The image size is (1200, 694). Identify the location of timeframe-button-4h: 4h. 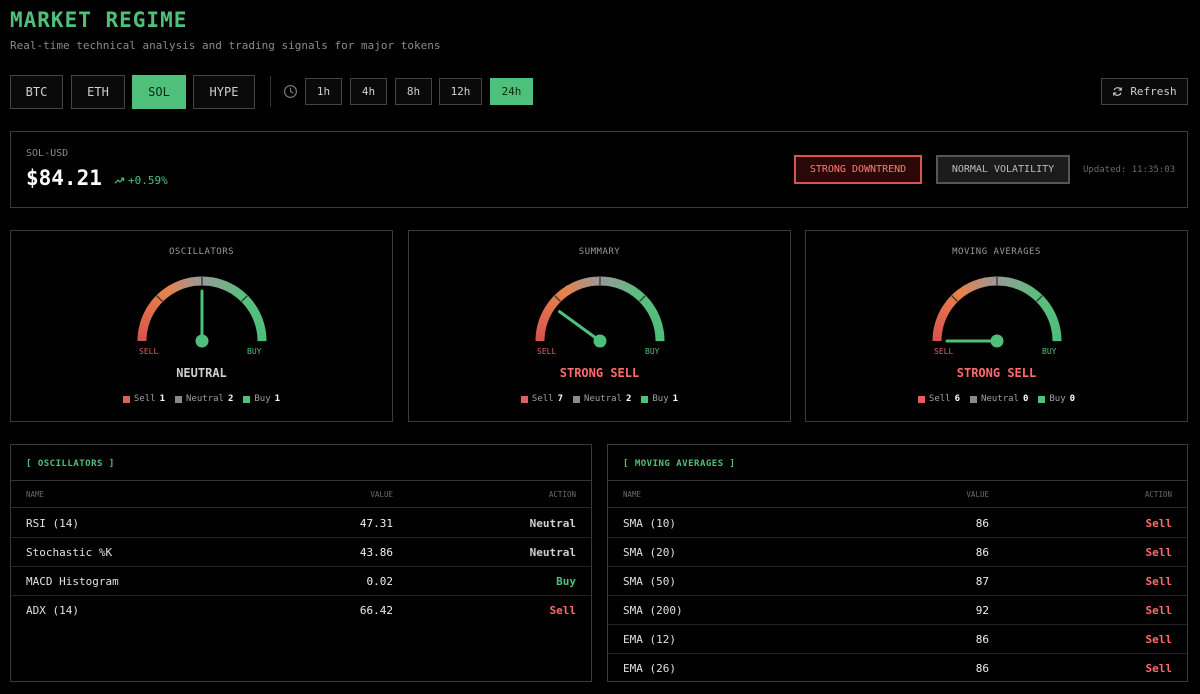
(368, 91).